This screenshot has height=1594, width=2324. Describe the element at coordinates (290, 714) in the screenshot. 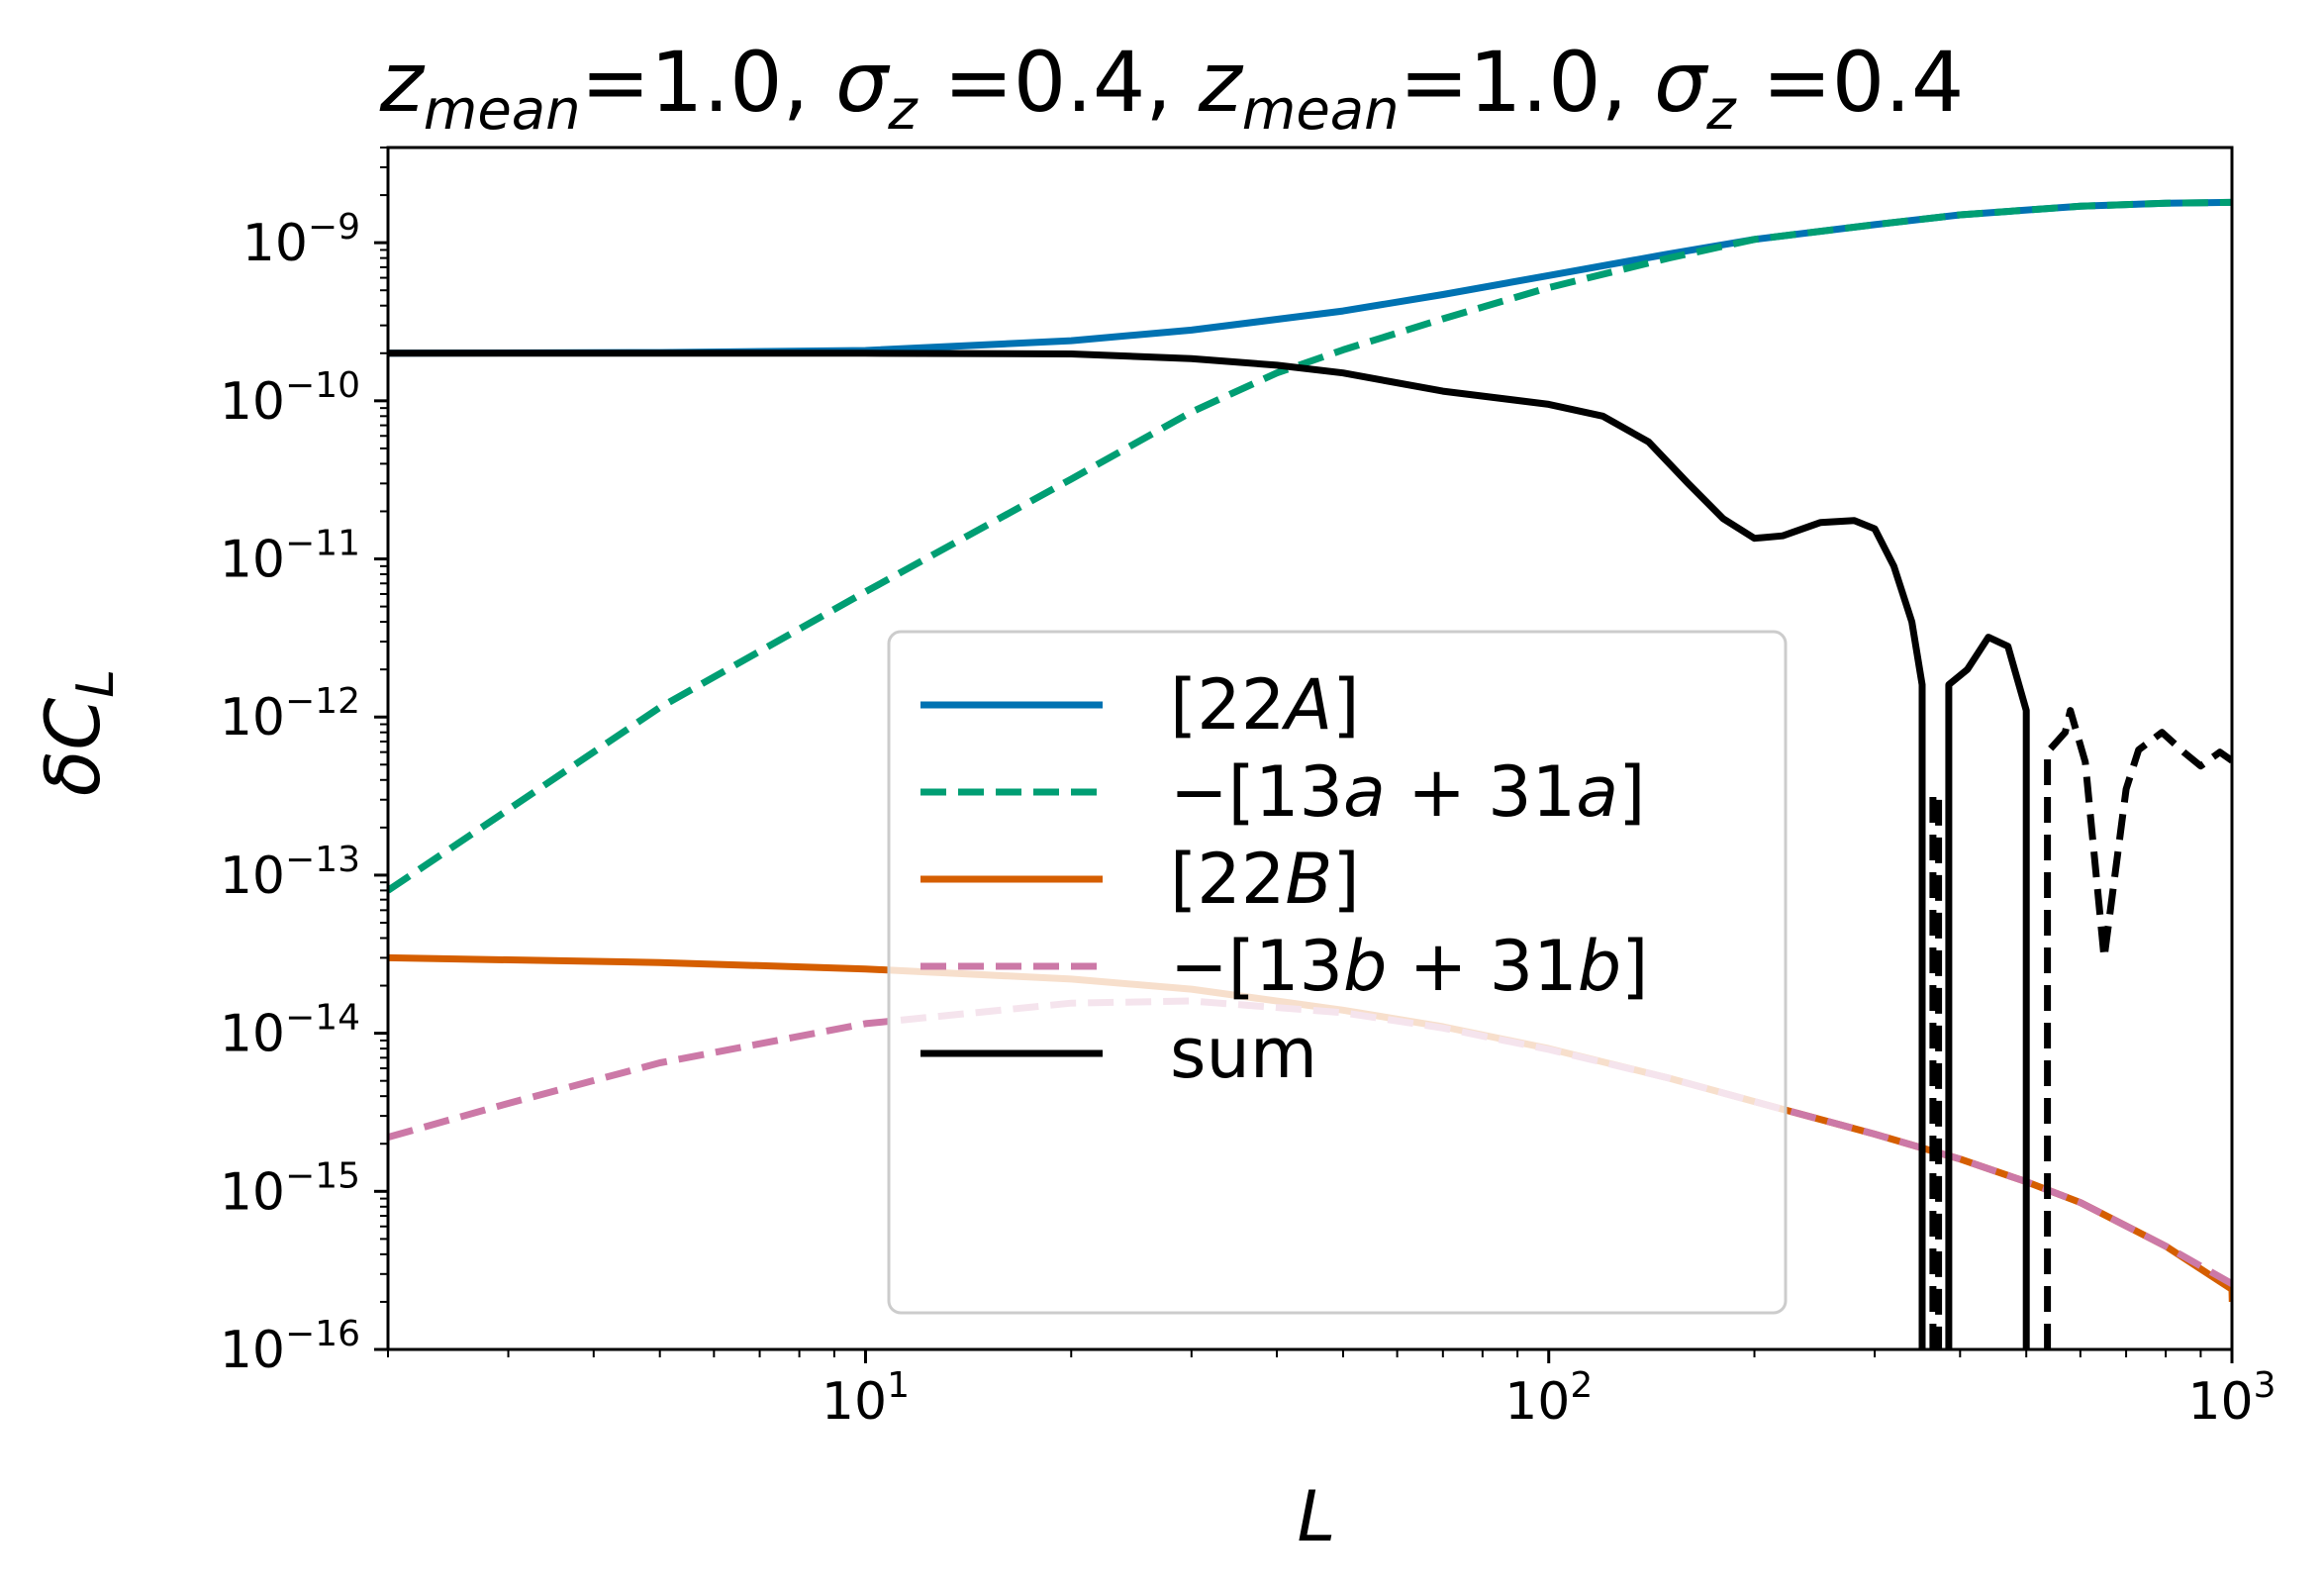

I see `y-tick-label: 10−12` at that location.